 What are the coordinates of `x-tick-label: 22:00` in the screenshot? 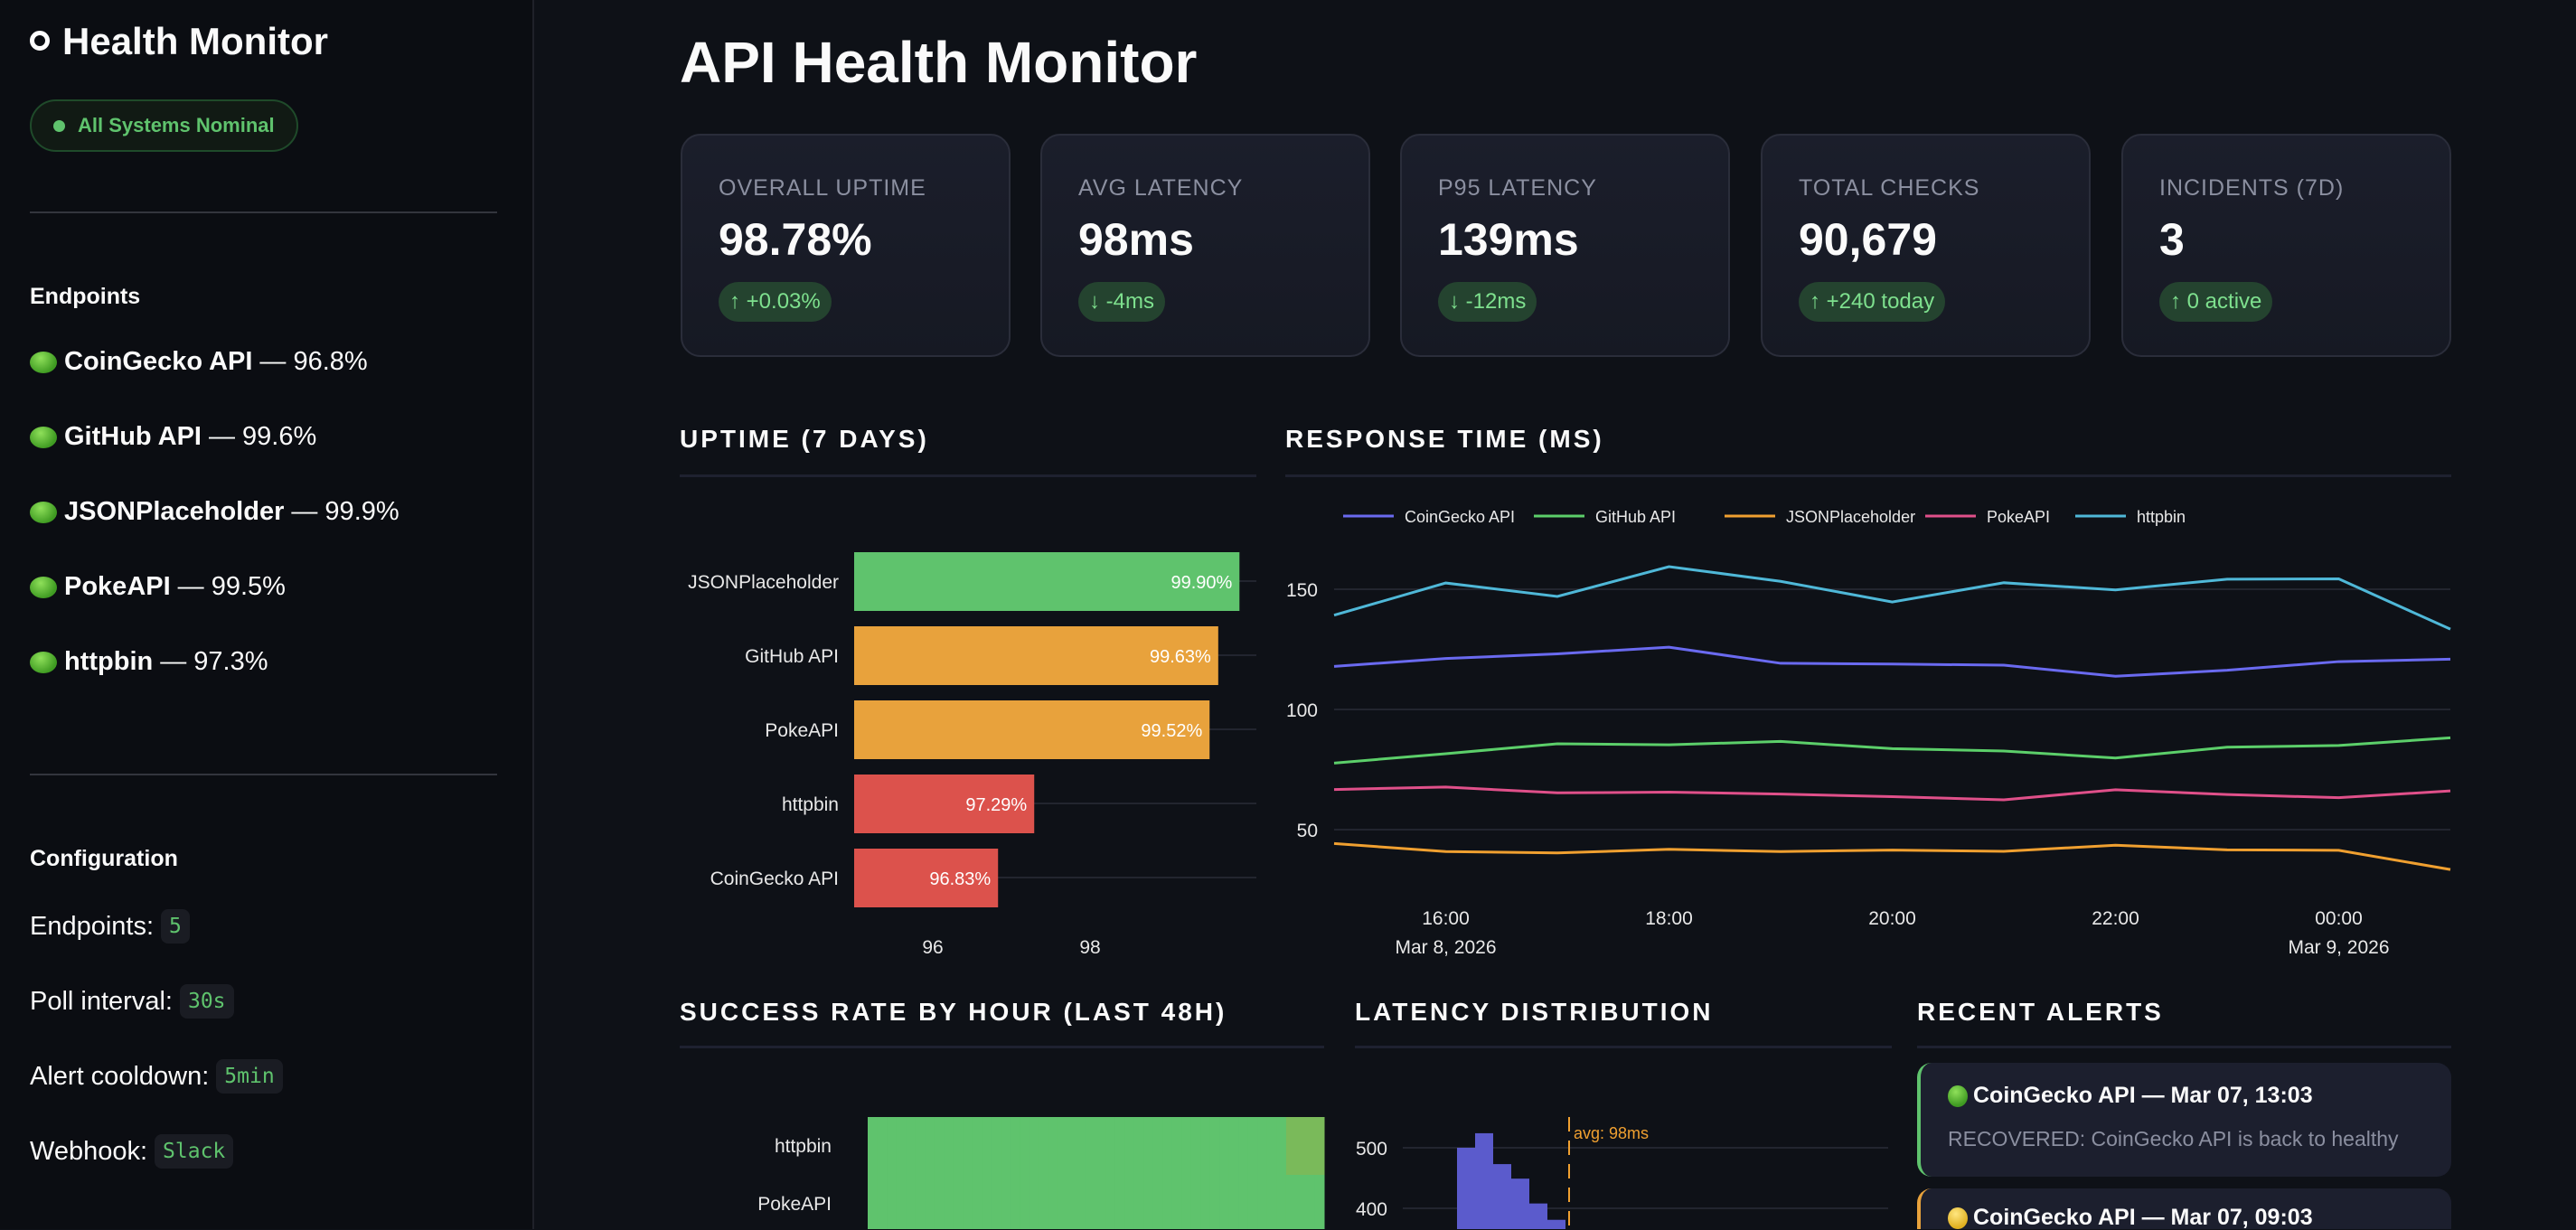 It's located at (2115, 918).